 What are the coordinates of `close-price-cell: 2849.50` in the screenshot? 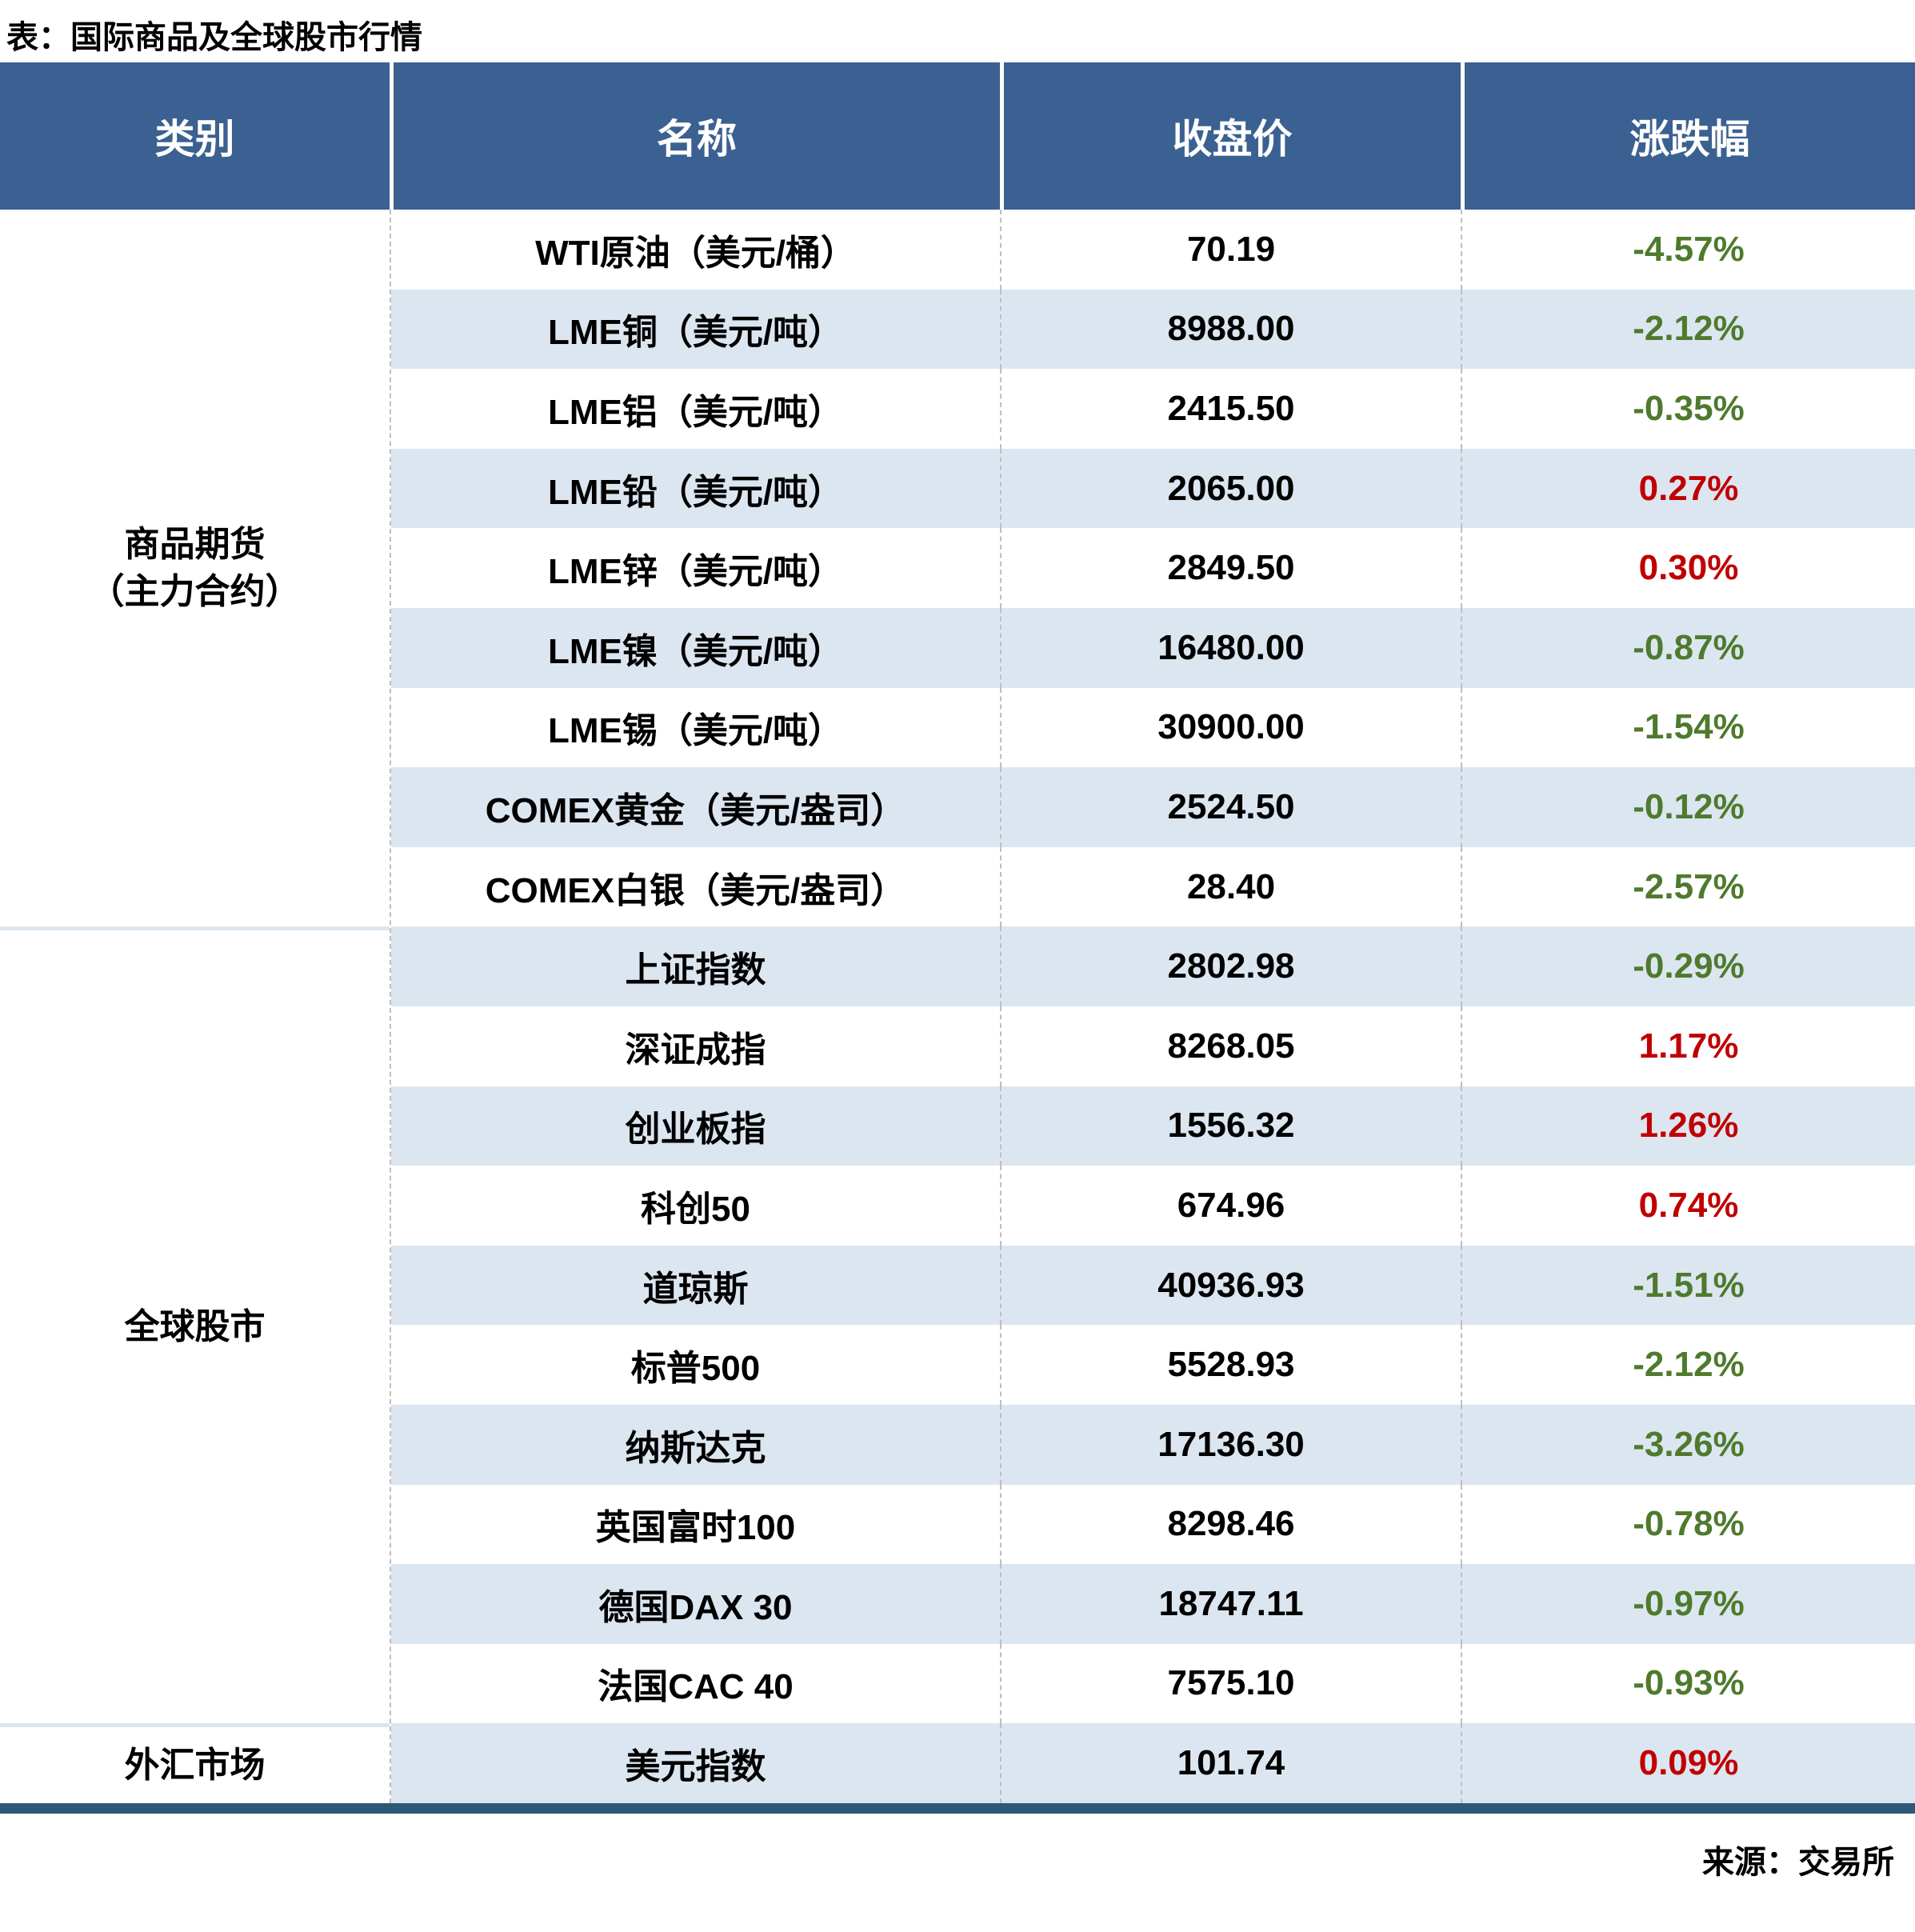 It's located at (1230, 568).